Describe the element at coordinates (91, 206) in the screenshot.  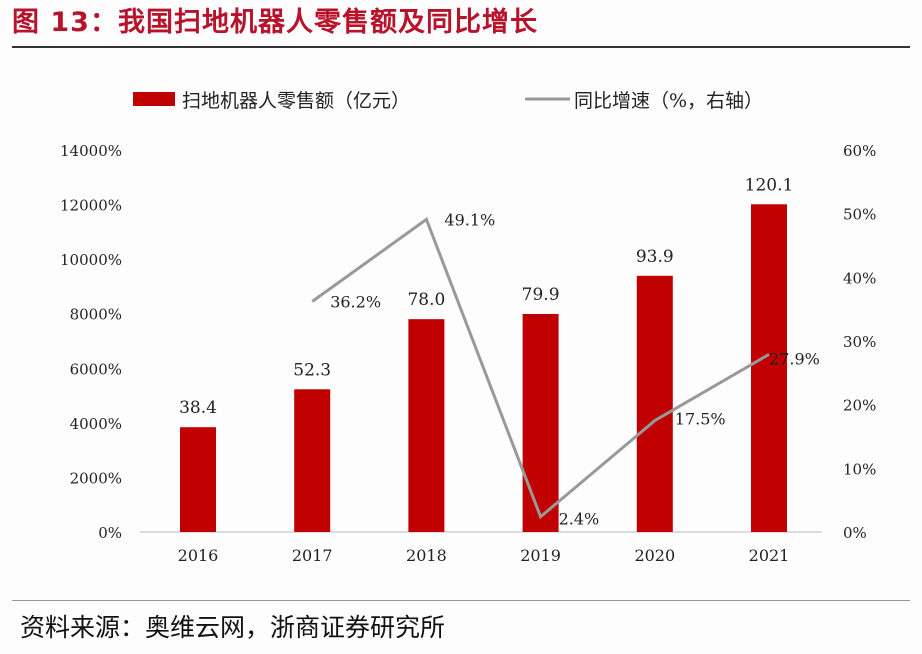
I see `left-axis-tick-label: 12000%` at that location.